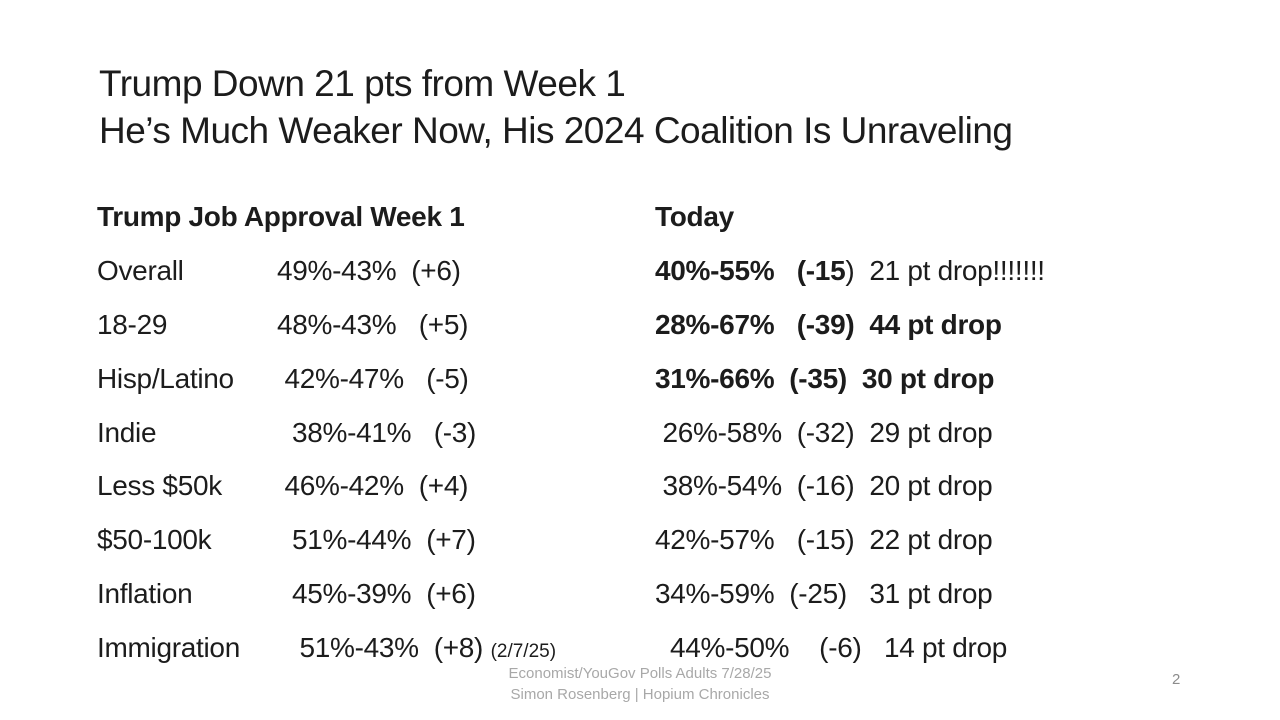 This screenshot has height=720, width=1280. I want to click on today-value: 44%-50% (-6) 14 pt drop, so click(936, 648).